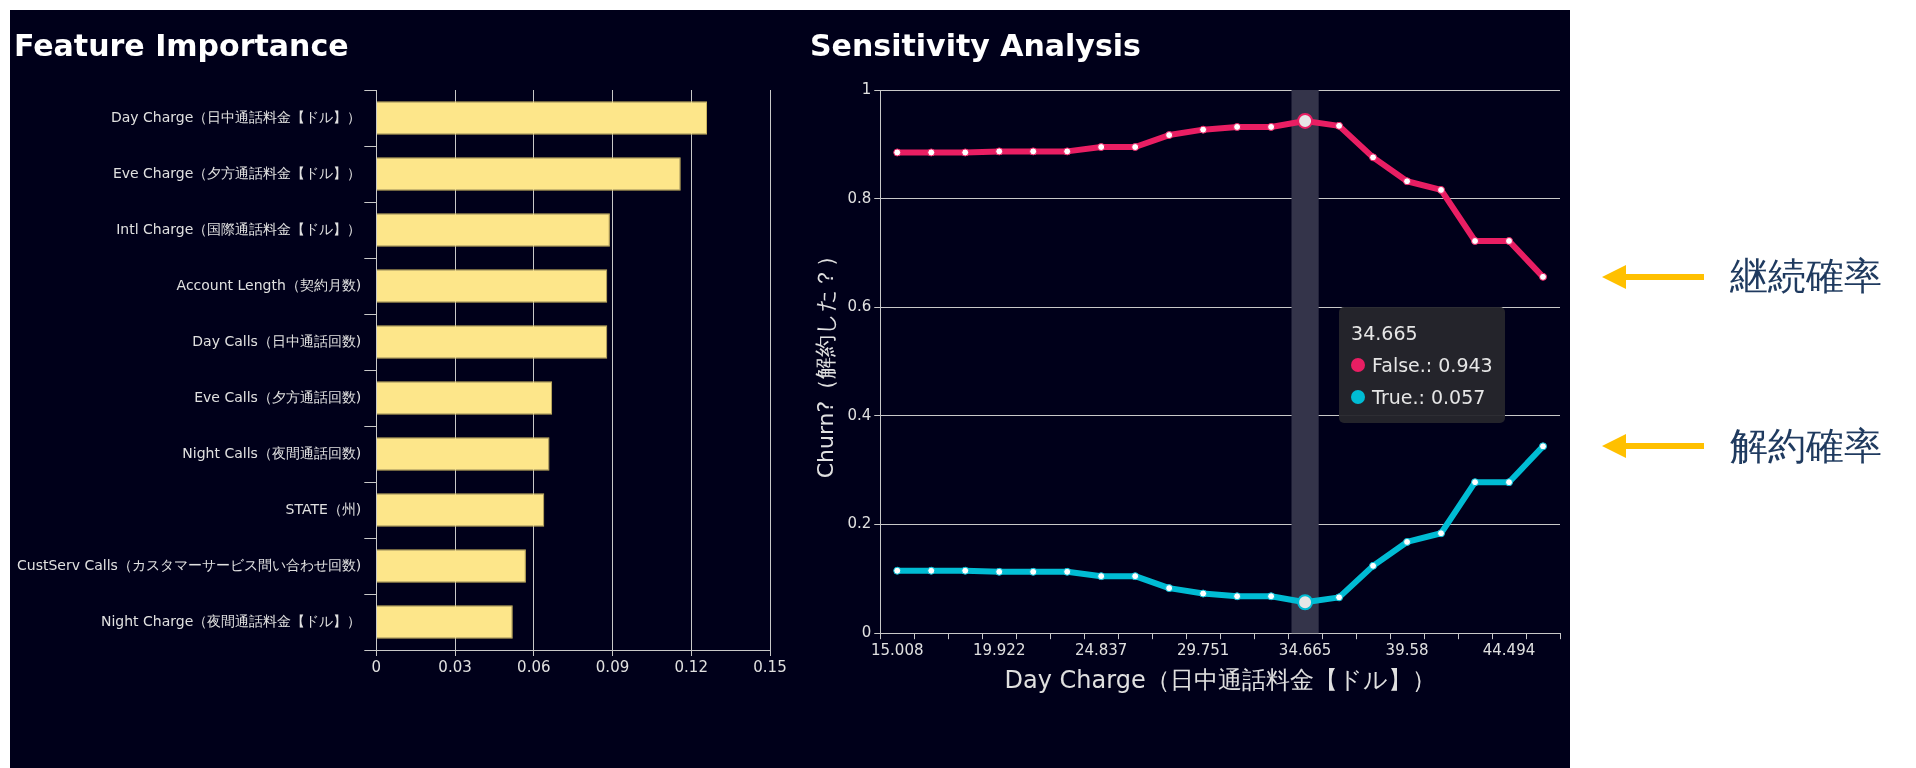  Describe the element at coordinates (866, 632) in the screenshot. I see `y-tick-label: 0` at that location.